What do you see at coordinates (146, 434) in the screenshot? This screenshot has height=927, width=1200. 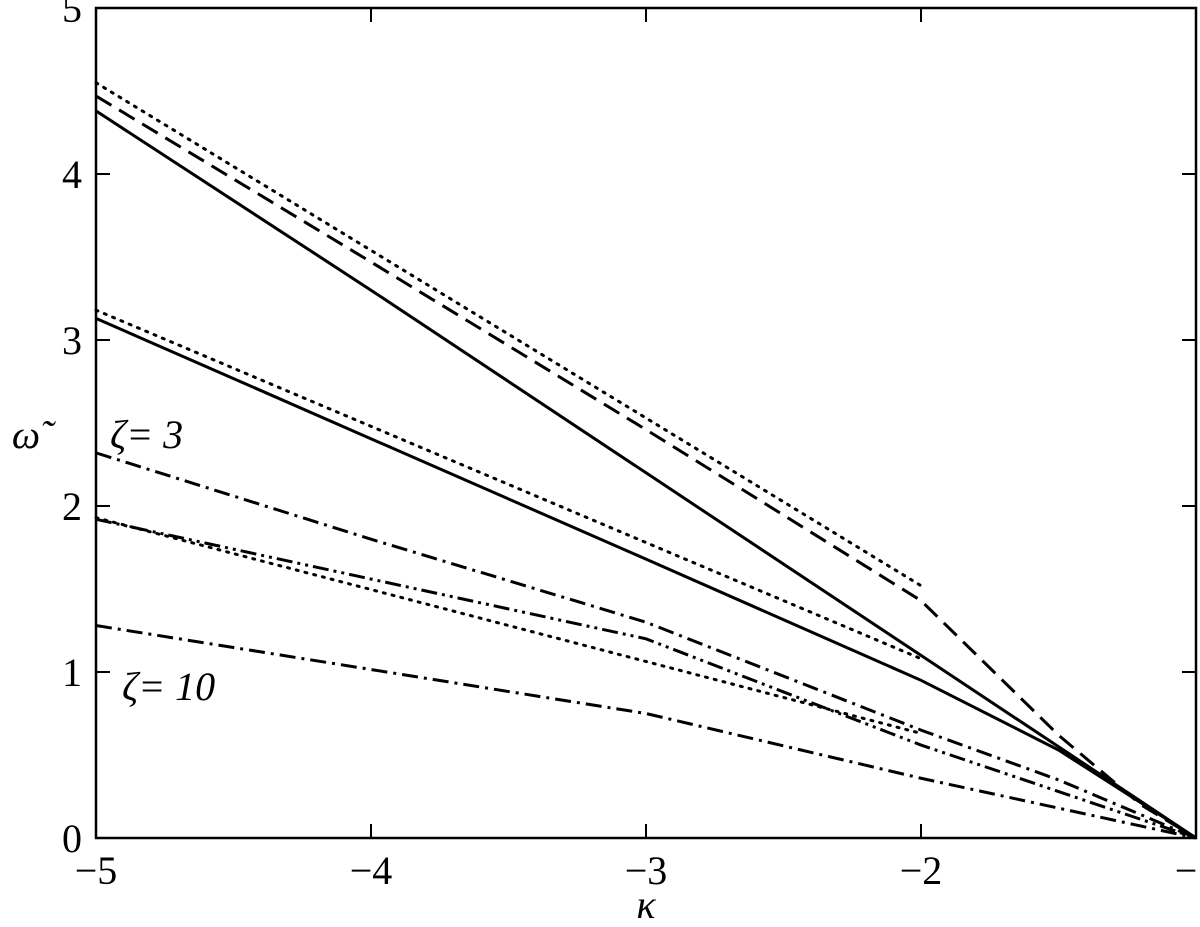 I see `annotation: ζ= 3` at bounding box center [146, 434].